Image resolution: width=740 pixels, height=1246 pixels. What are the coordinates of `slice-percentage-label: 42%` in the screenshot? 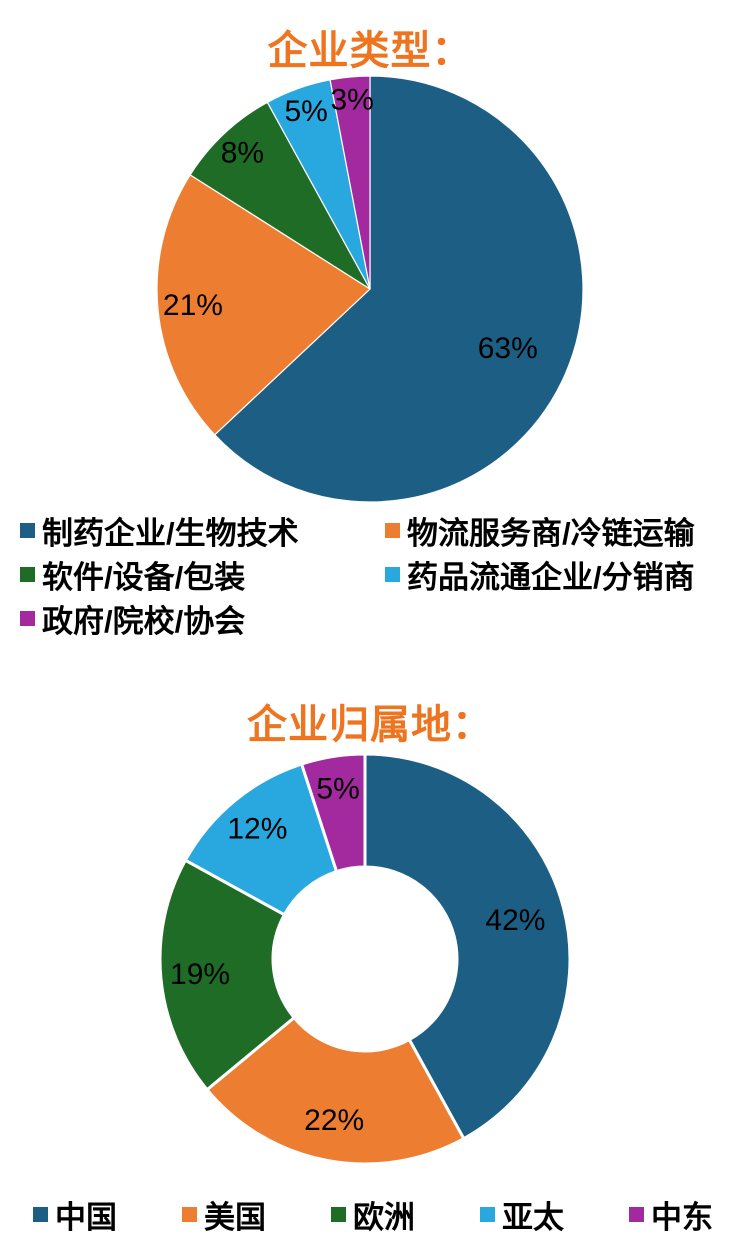 It's located at (515, 920).